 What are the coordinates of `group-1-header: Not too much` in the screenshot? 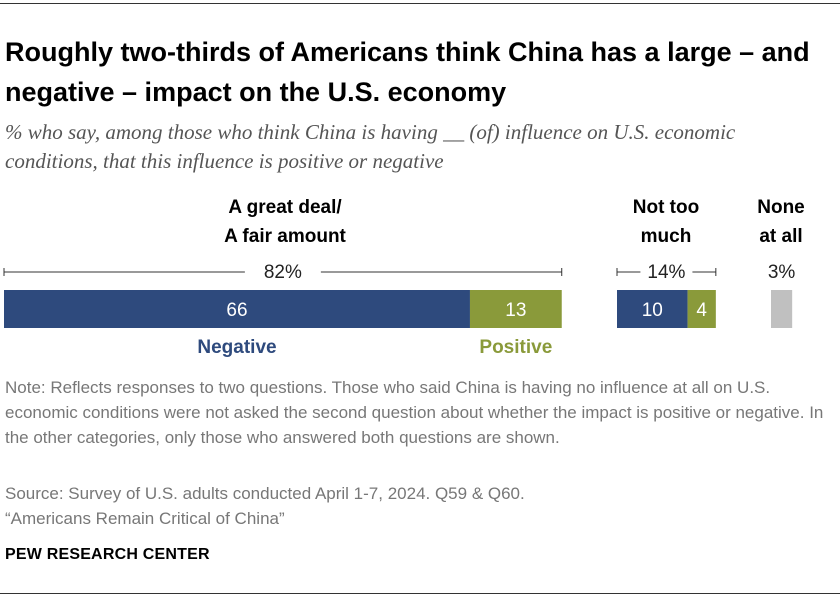 It's located at (666, 222).